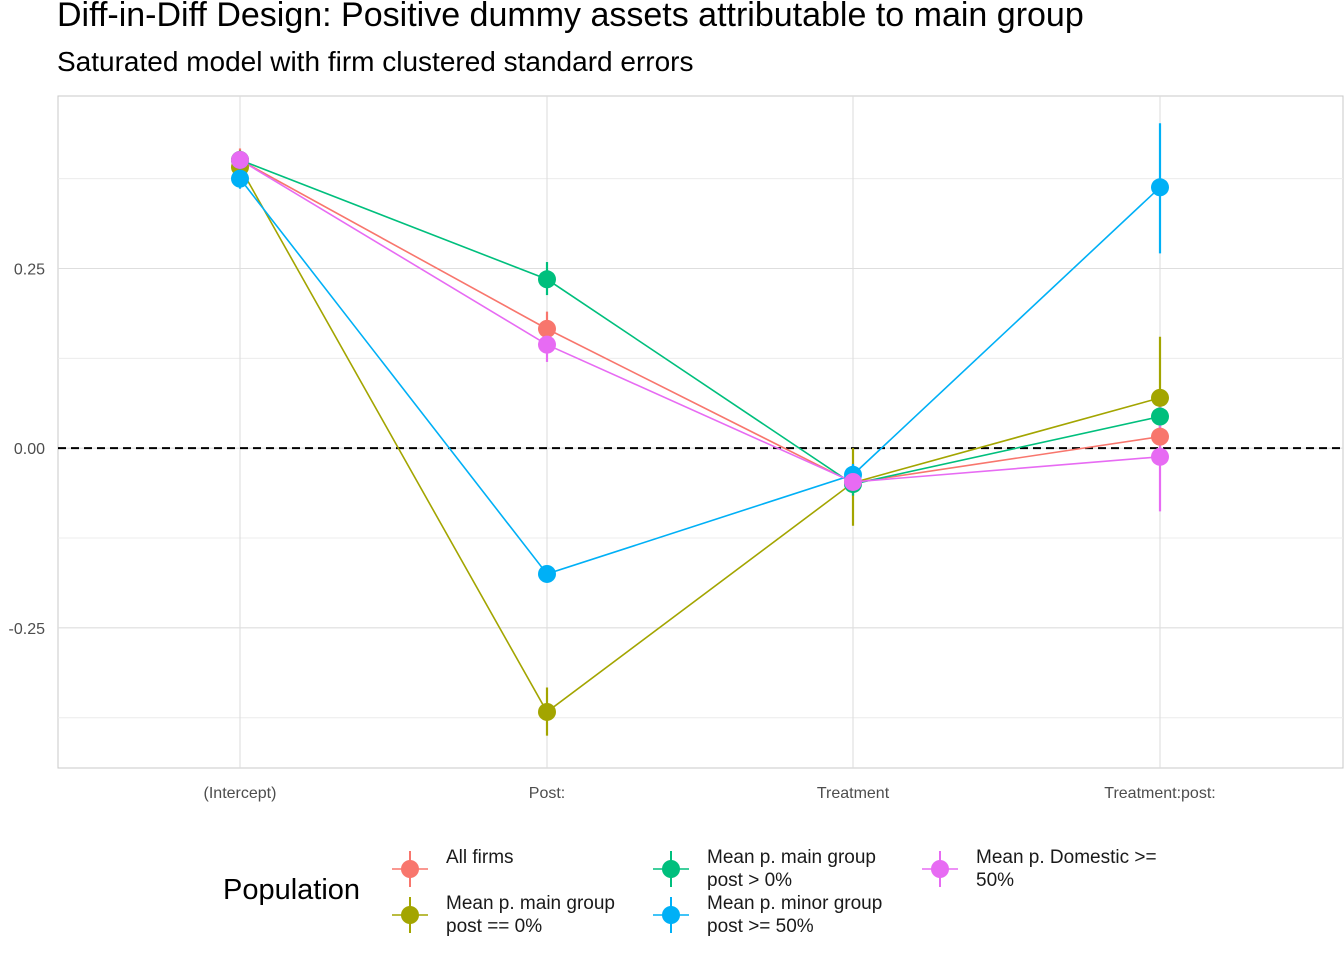  Describe the element at coordinates (547, 793) in the screenshot. I see `x-tick-label: Post:` at that location.